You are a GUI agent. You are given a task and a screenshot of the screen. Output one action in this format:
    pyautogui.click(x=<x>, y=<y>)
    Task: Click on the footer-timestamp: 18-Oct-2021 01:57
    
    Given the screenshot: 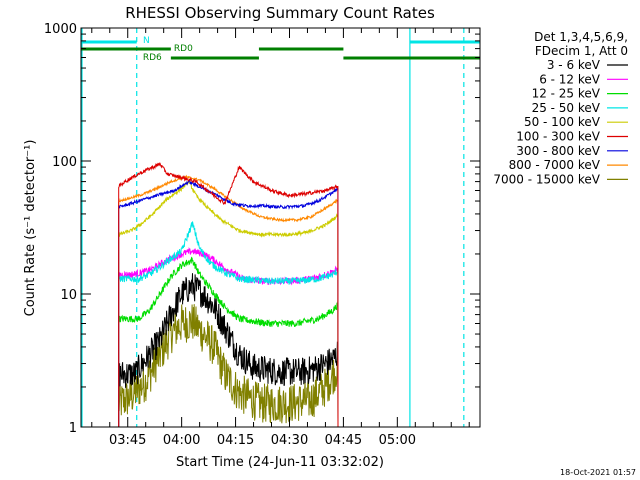 What is the action you would take?
    pyautogui.click(x=598, y=472)
    